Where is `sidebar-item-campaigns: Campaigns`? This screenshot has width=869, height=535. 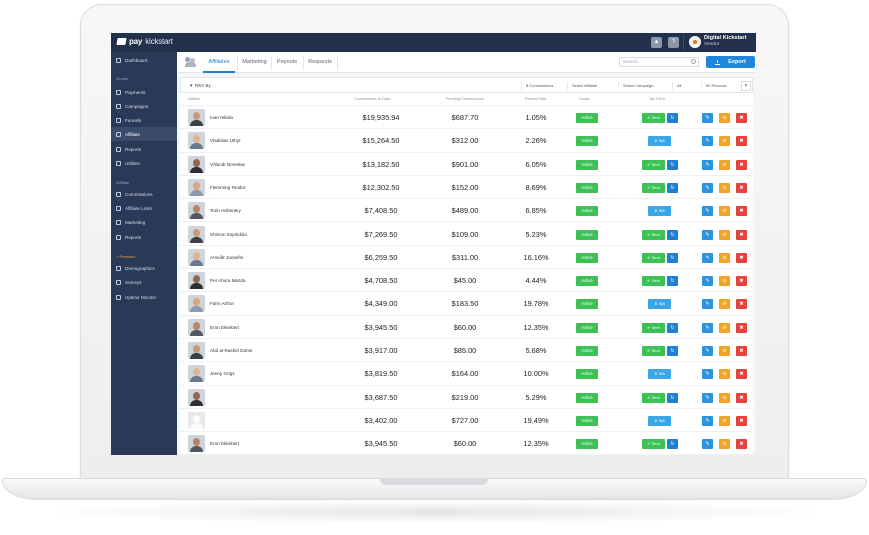
sidebar-item-campaigns: Campaigns is located at coordinates (144, 106).